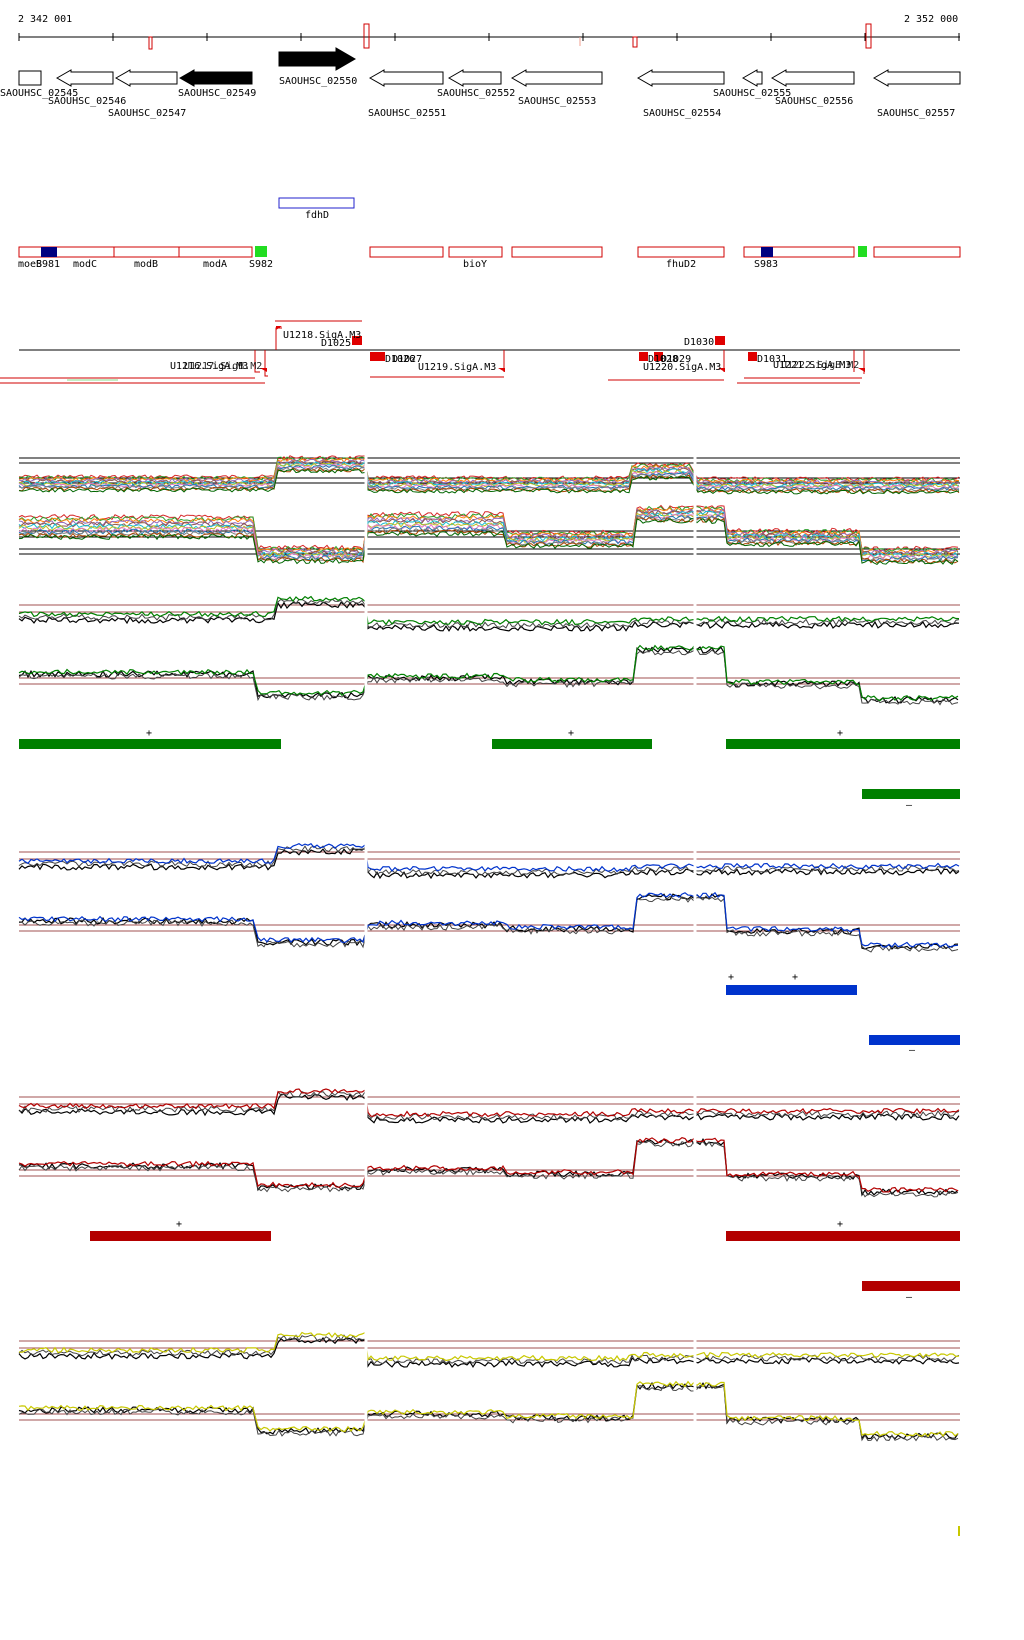  Describe the element at coordinates (407, 113) in the screenshot. I see `gene-label: SAOUHSC_02551` at that location.